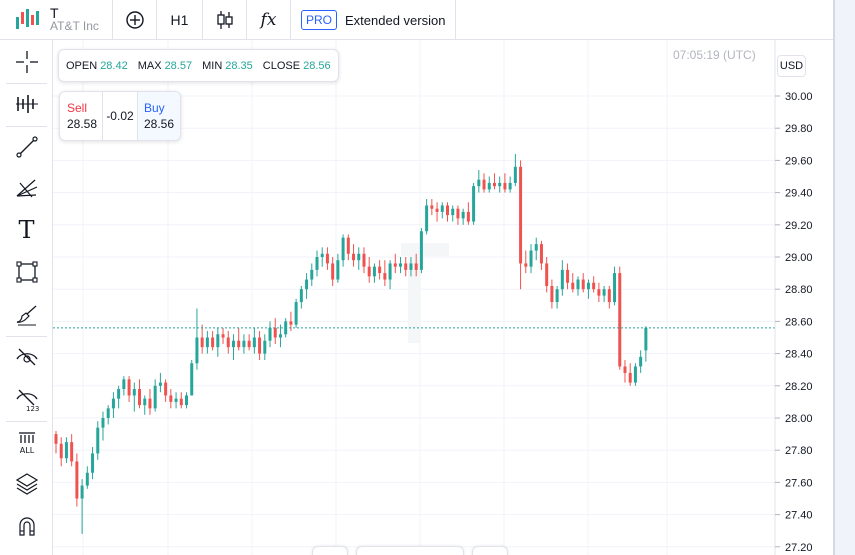 This screenshot has height=555, width=855. I want to click on buy-label: Buy, so click(154, 108).